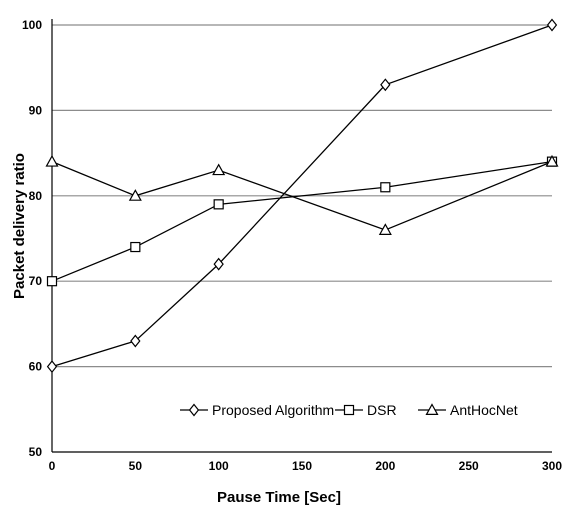 The height and width of the screenshot is (506, 562). I want to click on x-tick-label: 250, so click(469, 466).